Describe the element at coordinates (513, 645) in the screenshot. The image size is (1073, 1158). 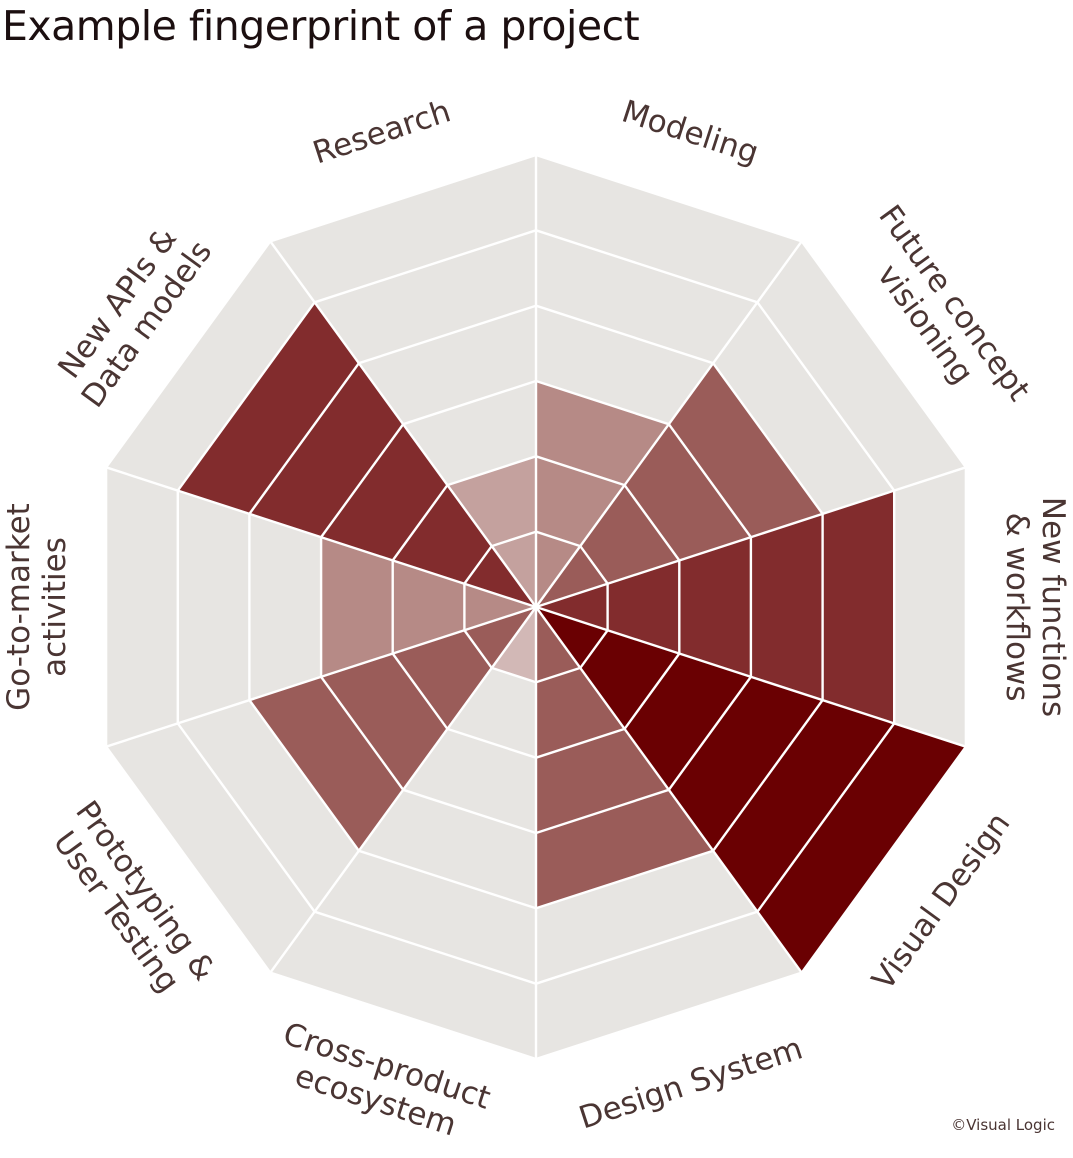
I see `radar-inner-wedge` at that location.